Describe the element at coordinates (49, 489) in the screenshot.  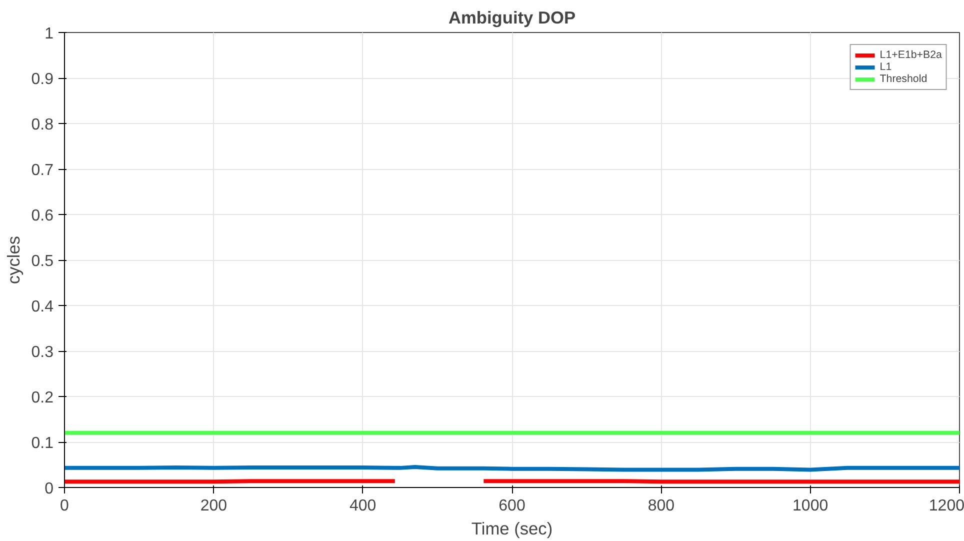
I see `y-tick-label: 0` at that location.